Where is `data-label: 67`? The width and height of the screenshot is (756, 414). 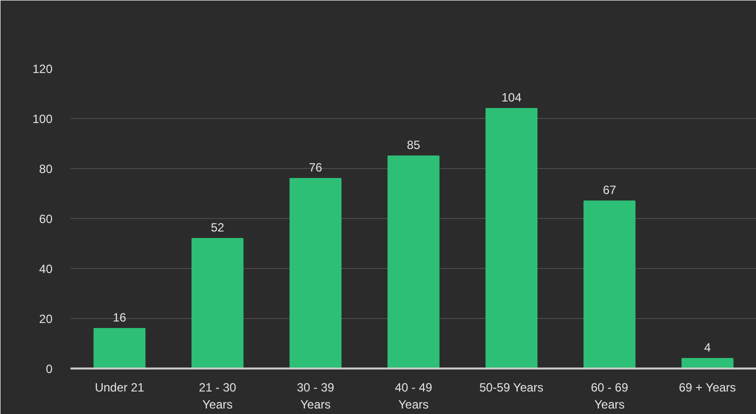
data-label: 67 is located at coordinates (609, 190).